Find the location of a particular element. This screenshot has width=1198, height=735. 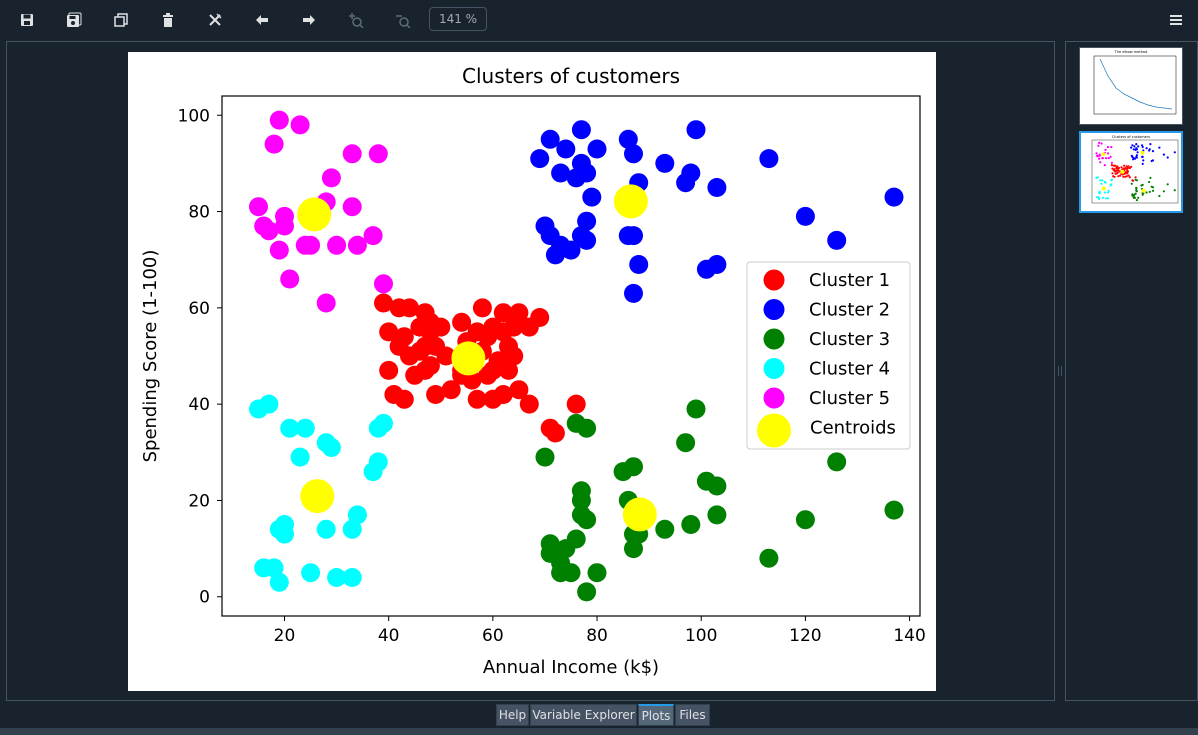

delete-all-icon is located at coordinates (215, 20).